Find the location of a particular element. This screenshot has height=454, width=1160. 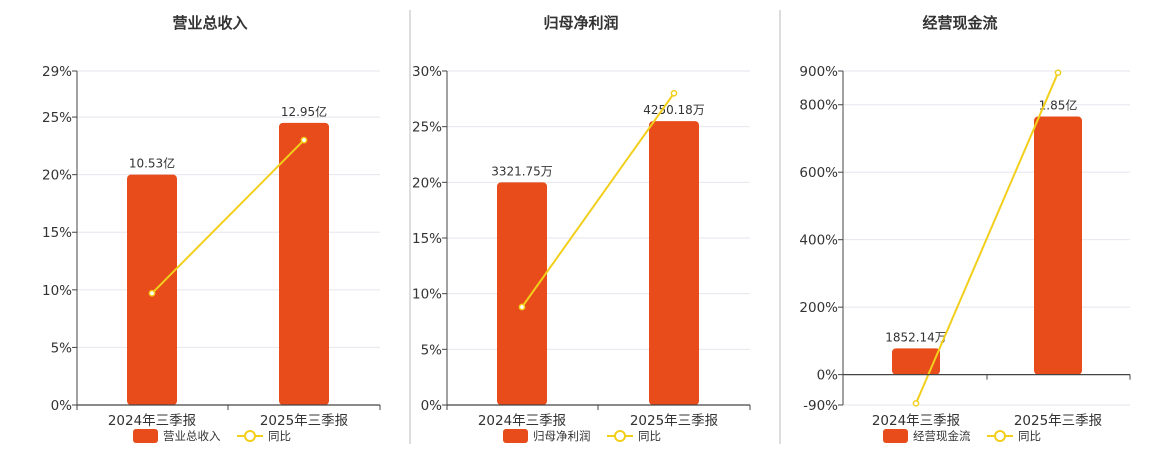

chart-title: 经营现金流 is located at coordinates (959, 23).